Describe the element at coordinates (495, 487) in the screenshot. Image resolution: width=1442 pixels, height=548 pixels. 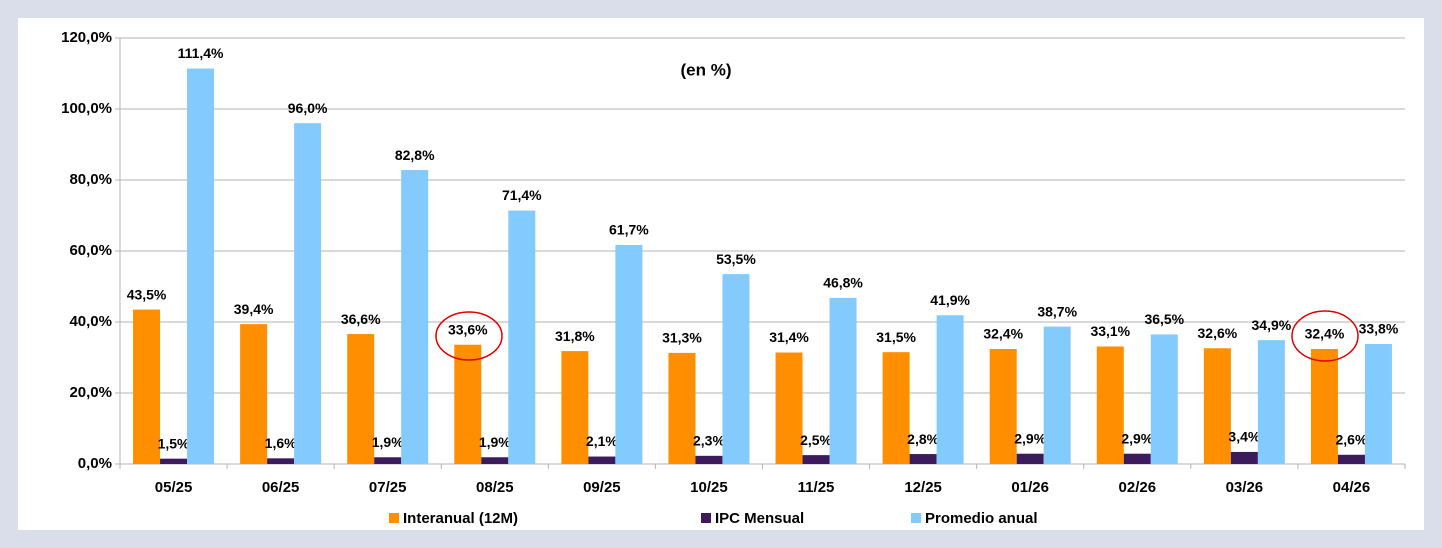
I see `x-tick-label: 08/25` at that location.